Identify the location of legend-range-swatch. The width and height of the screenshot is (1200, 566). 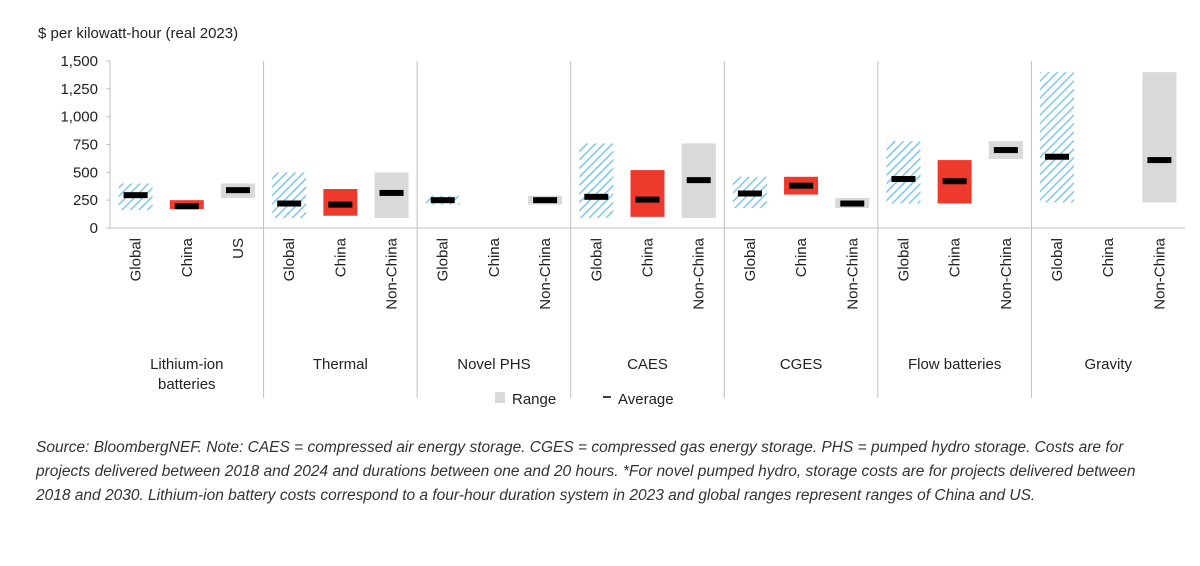
(500, 397).